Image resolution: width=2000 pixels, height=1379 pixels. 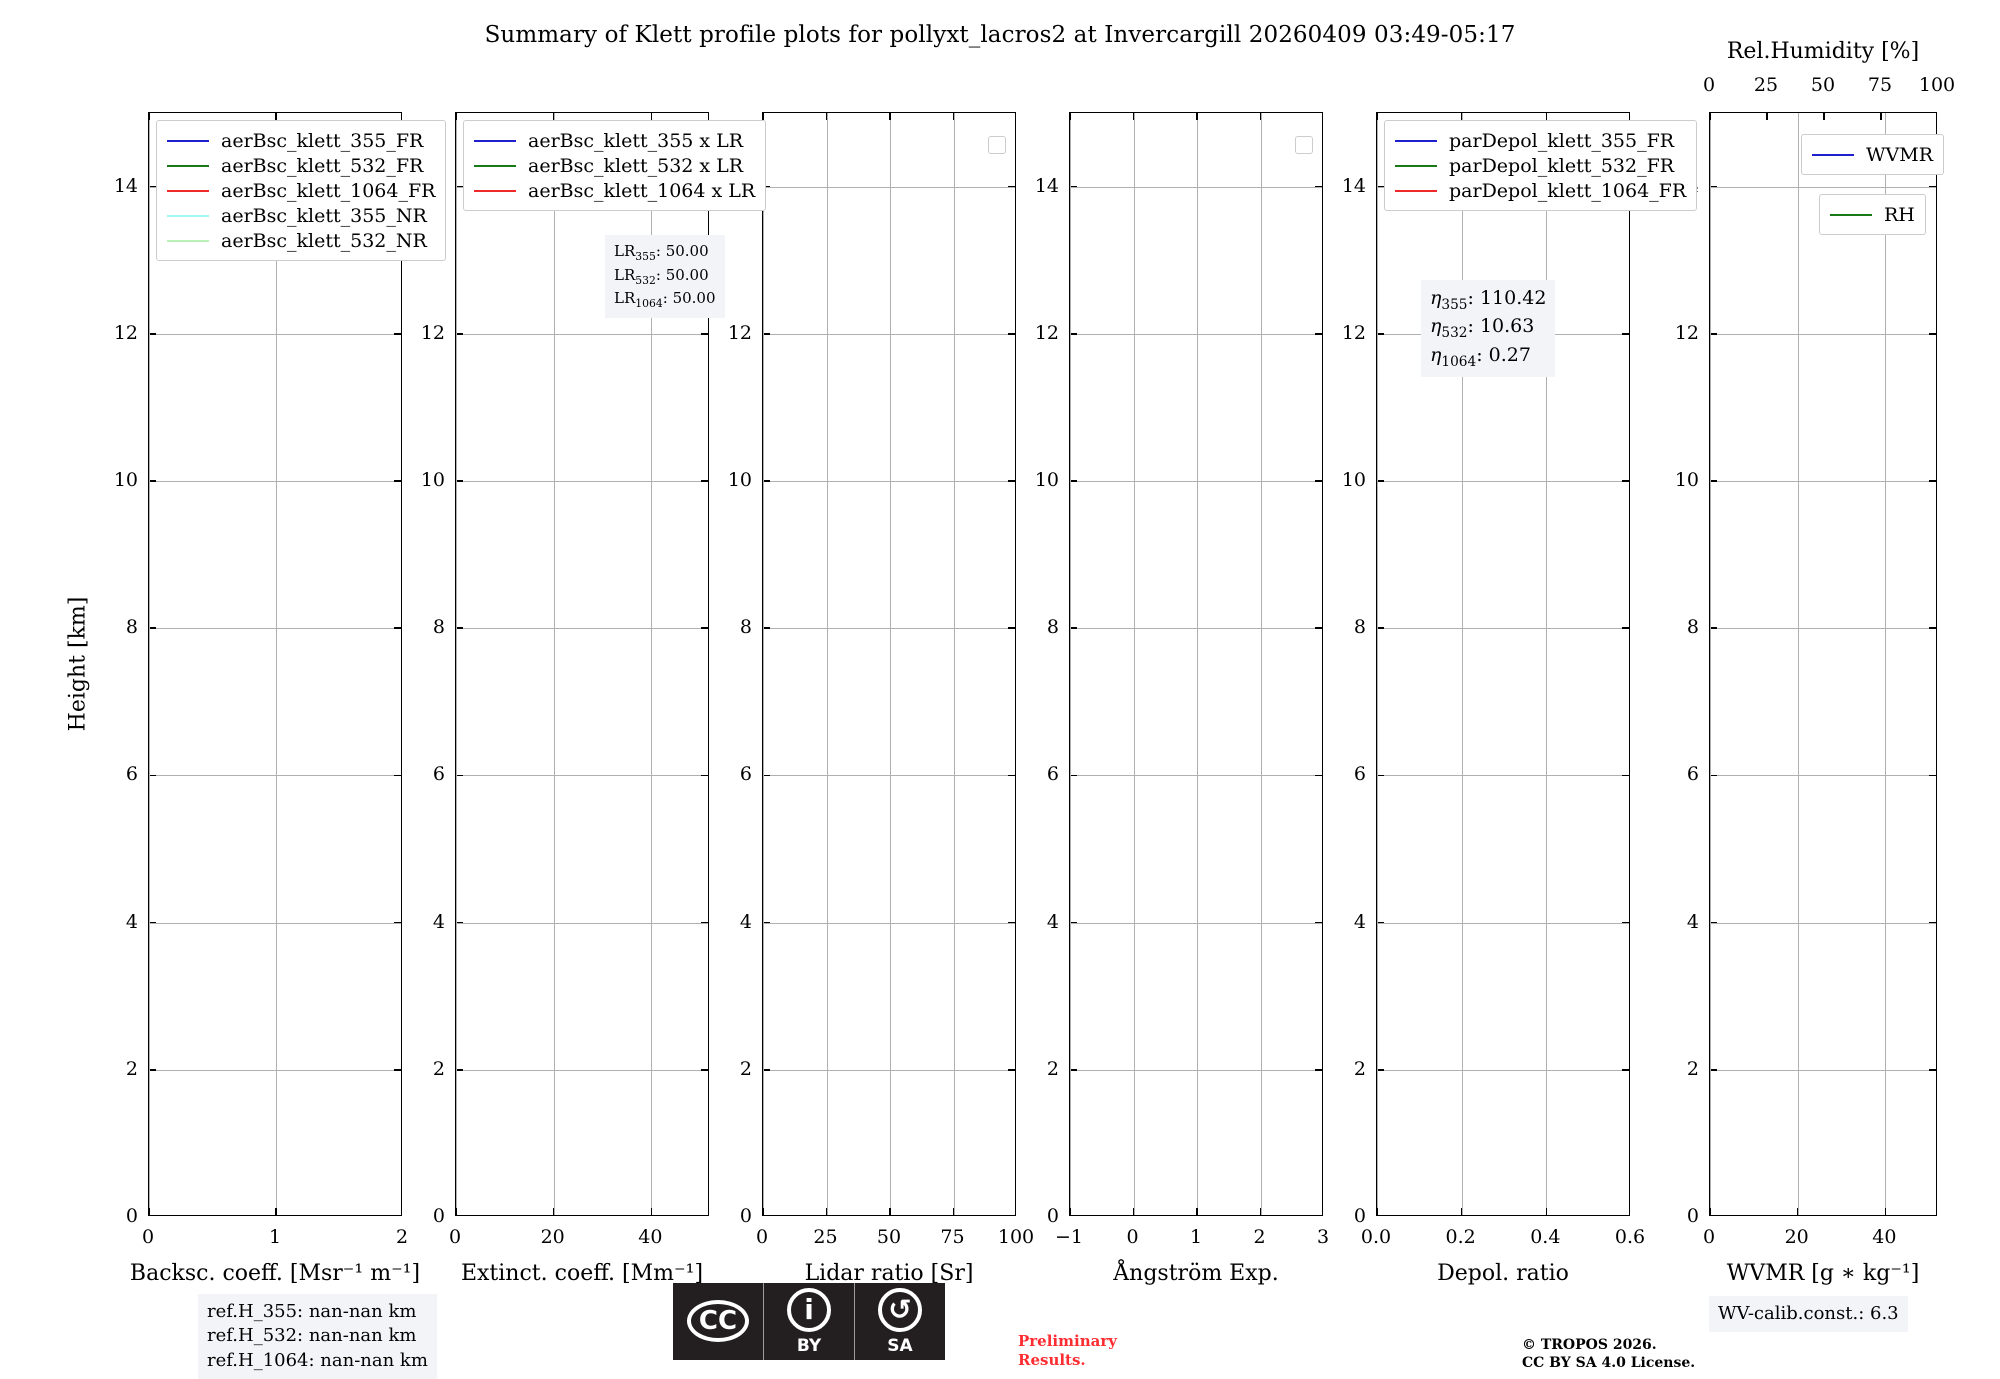 I want to click on legend-item: aerBsc_klett_1064 x LR, so click(x=614, y=190).